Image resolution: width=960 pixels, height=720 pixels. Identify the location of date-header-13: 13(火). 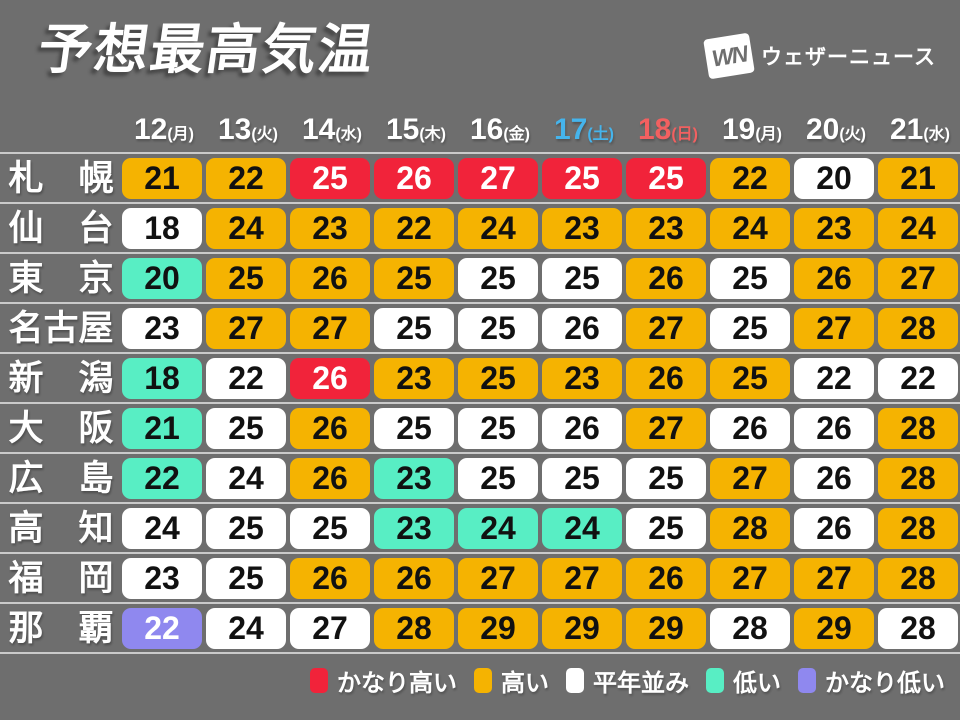
(248, 132).